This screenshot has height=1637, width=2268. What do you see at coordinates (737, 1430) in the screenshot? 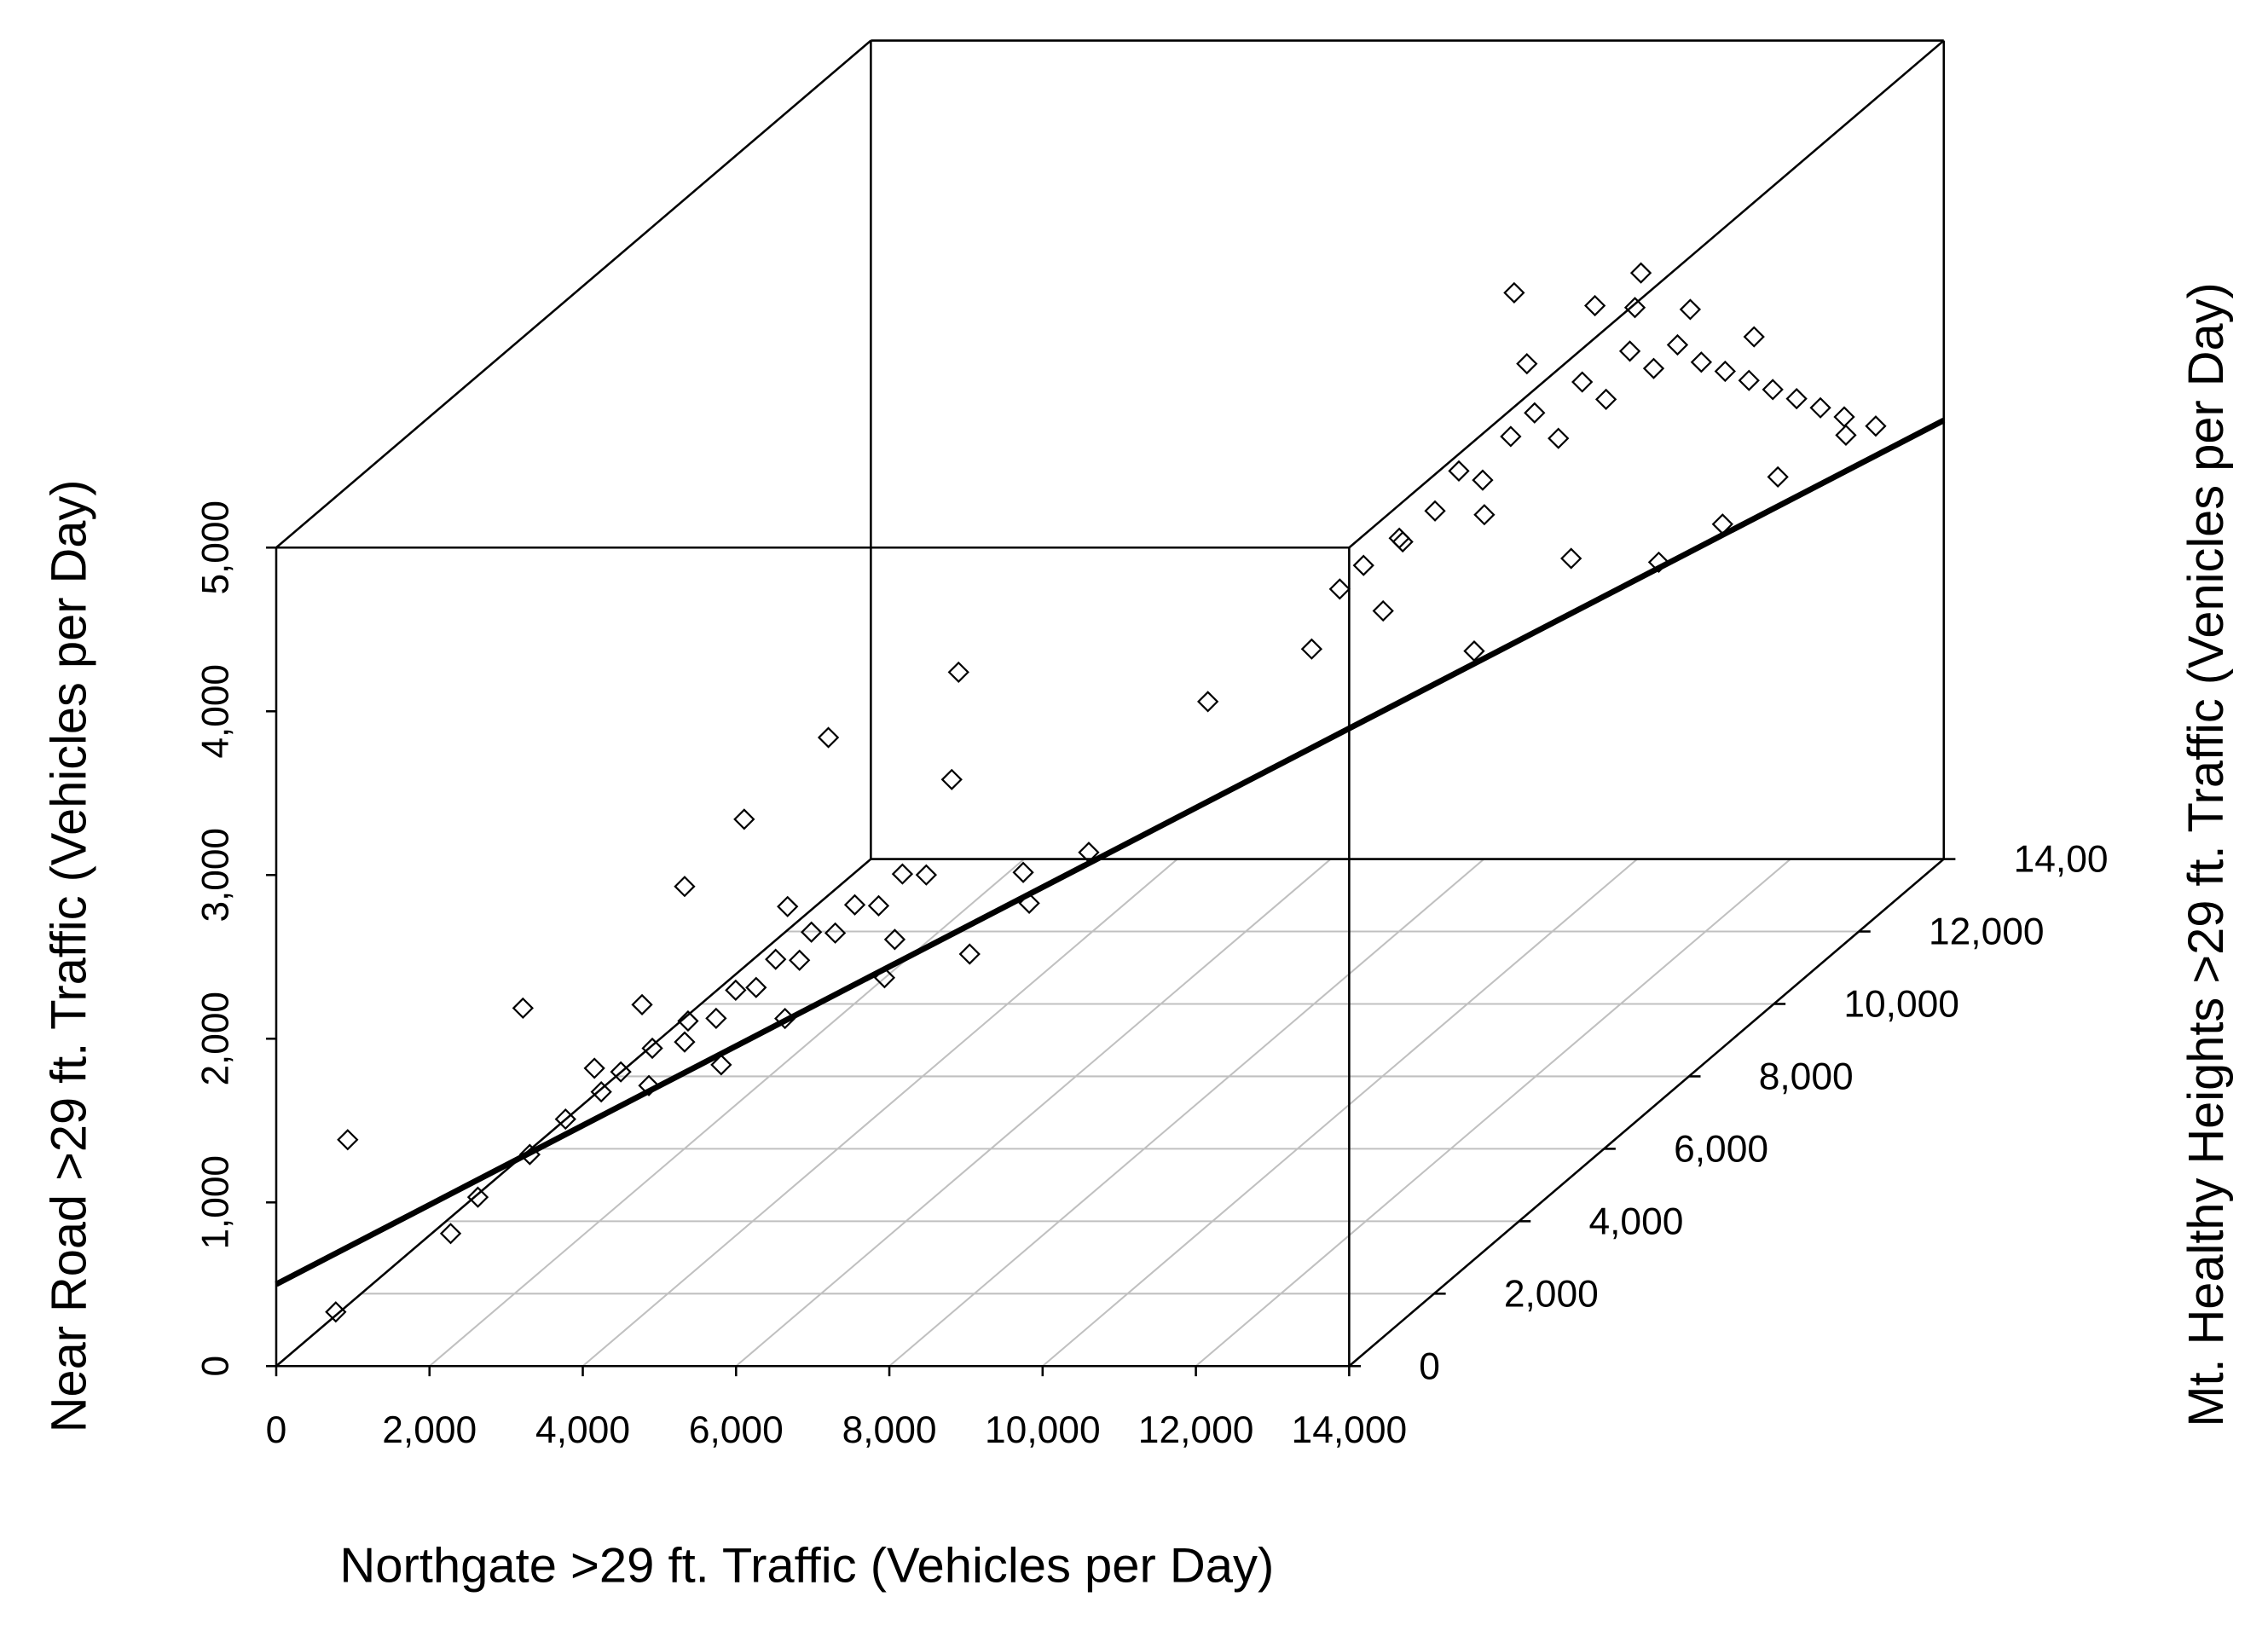
I see `x-tick-label: 6,000` at bounding box center [737, 1430].